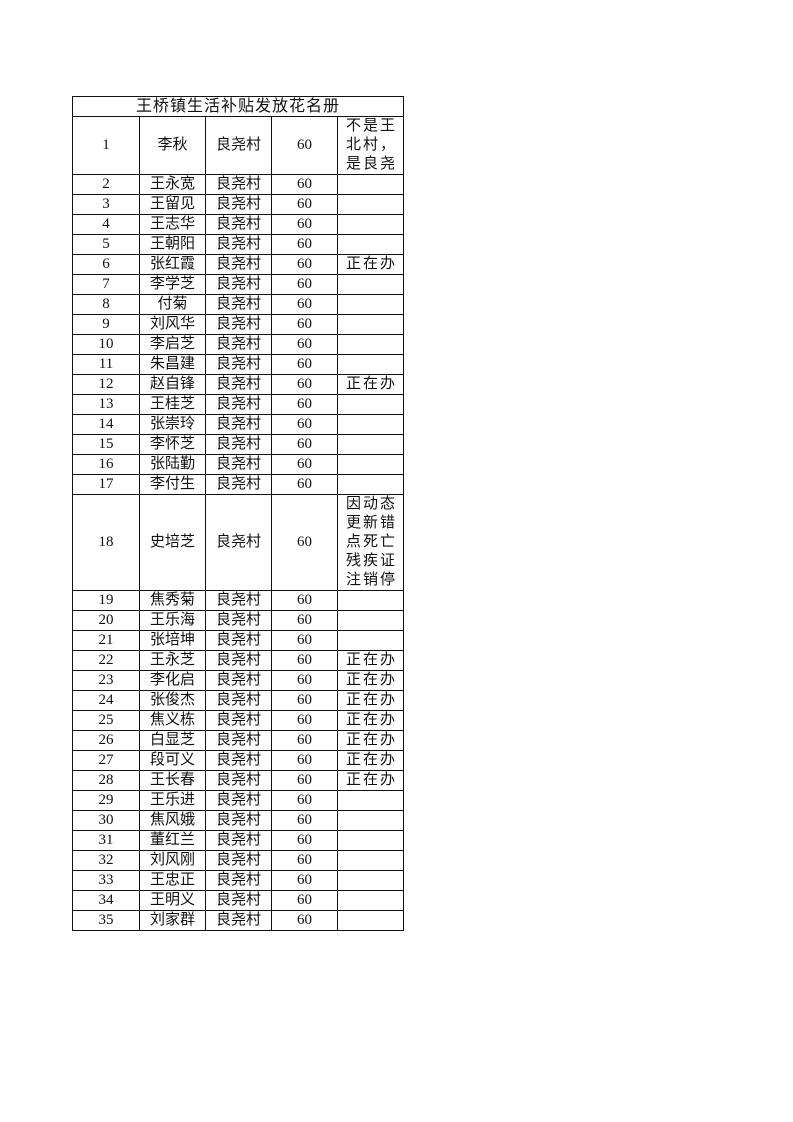 Image resolution: width=793 pixels, height=1122 pixels. What do you see at coordinates (106, 800) in the screenshot?
I see `row-number-cell: 29` at bounding box center [106, 800].